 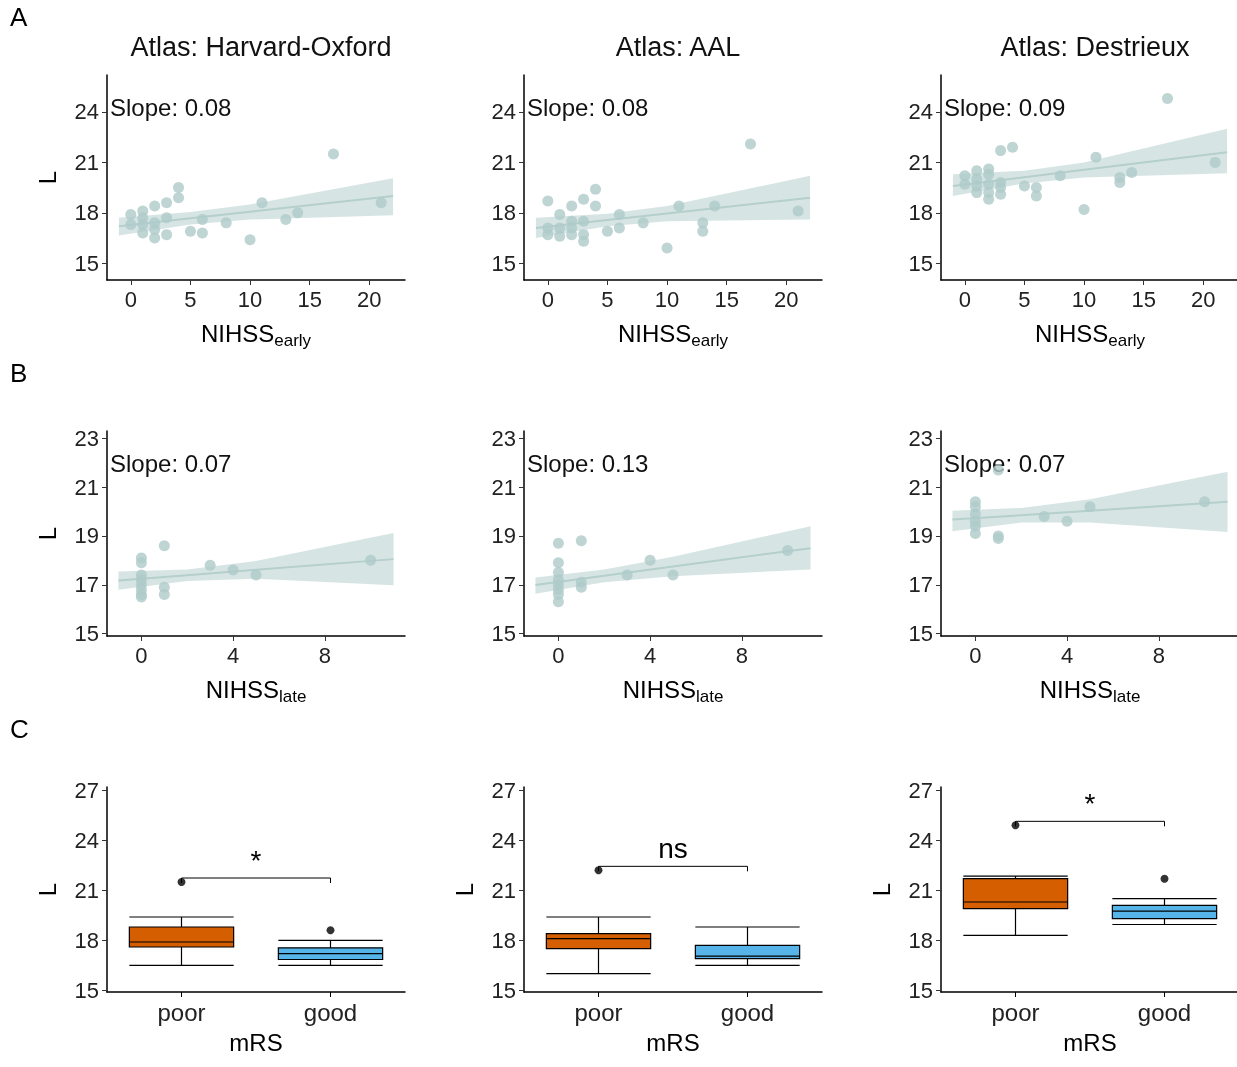 I want to click on chart-title: Atlas: Destrieux, so click(x=1095, y=46).